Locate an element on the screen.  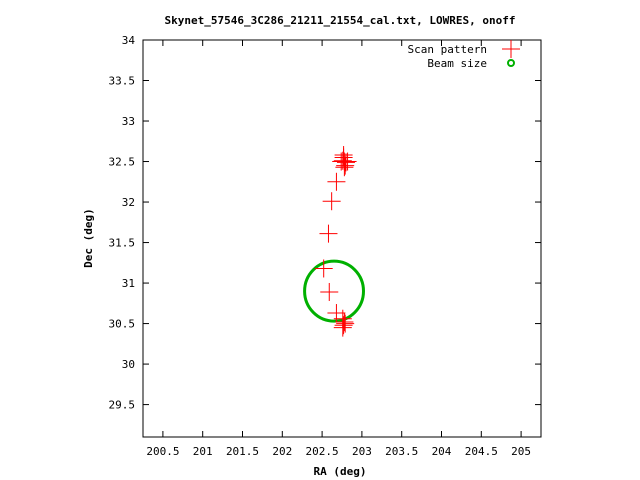
x-axis-label: RA (deg) is located at coordinates (340, 471).